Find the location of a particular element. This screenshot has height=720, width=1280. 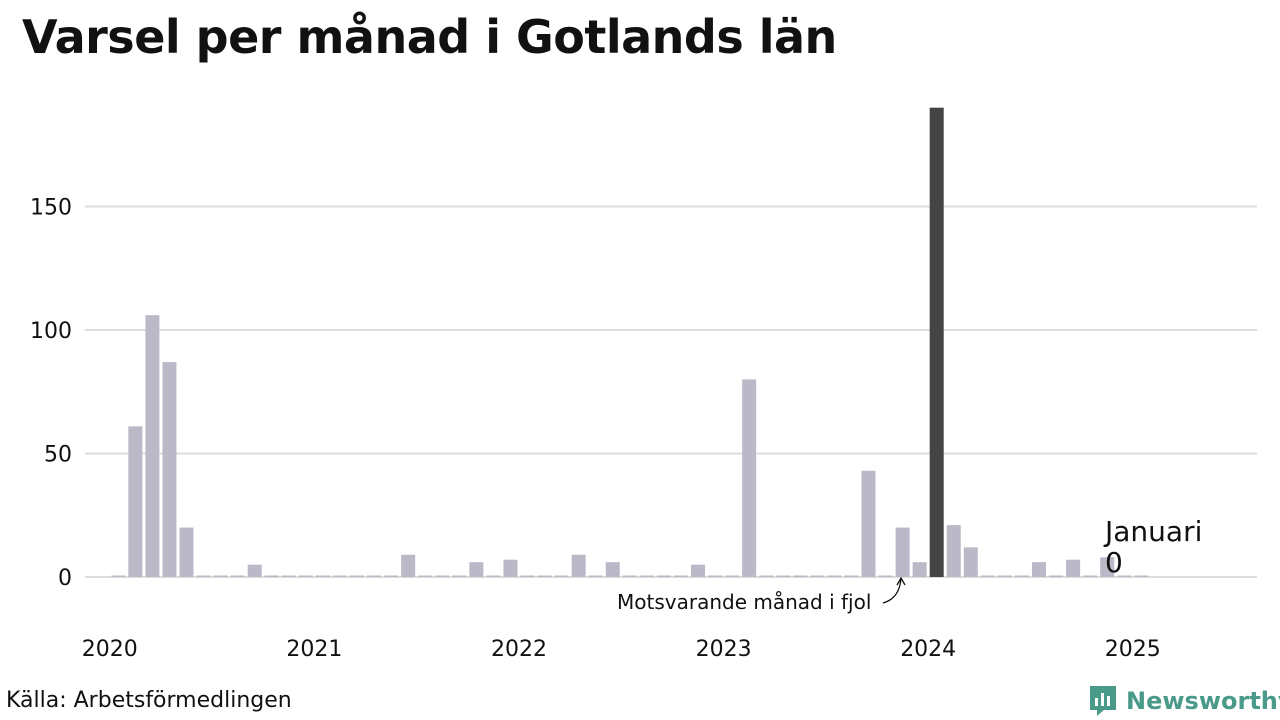

x-tick-label: 2024 is located at coordinates (928, 649).